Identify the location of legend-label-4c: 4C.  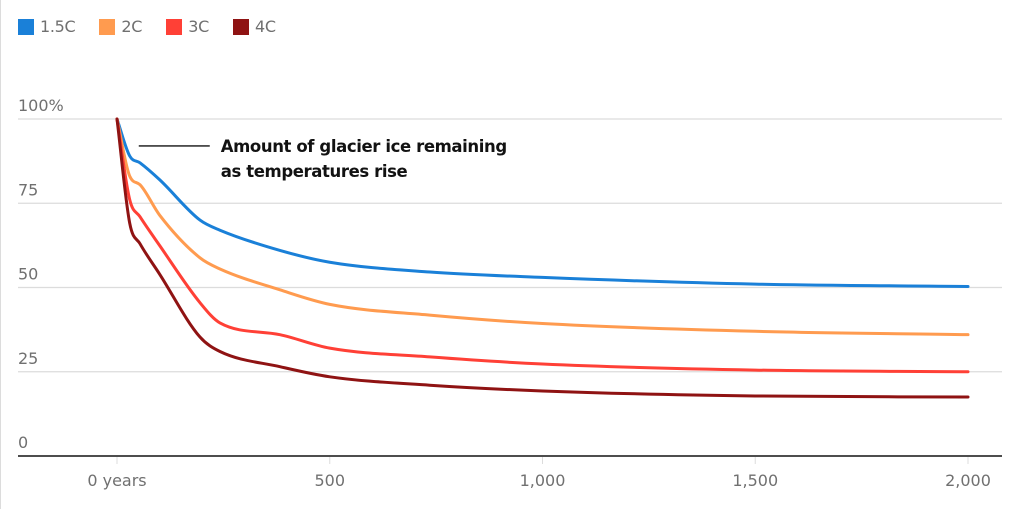
(265, 26).